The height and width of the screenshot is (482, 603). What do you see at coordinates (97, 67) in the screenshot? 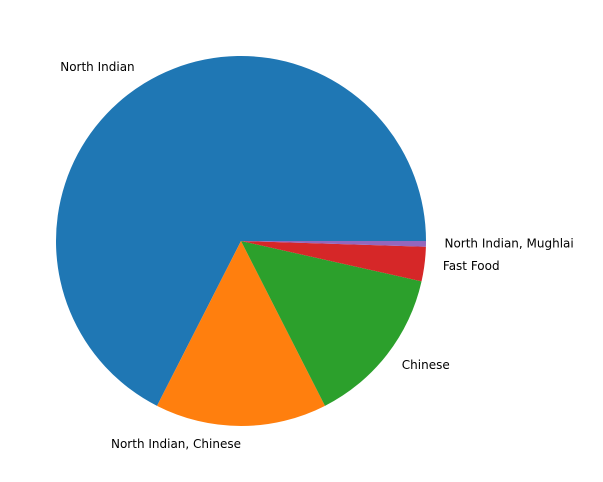
I see `pie-label-0: North Indian` at bounding box center [97, 67].